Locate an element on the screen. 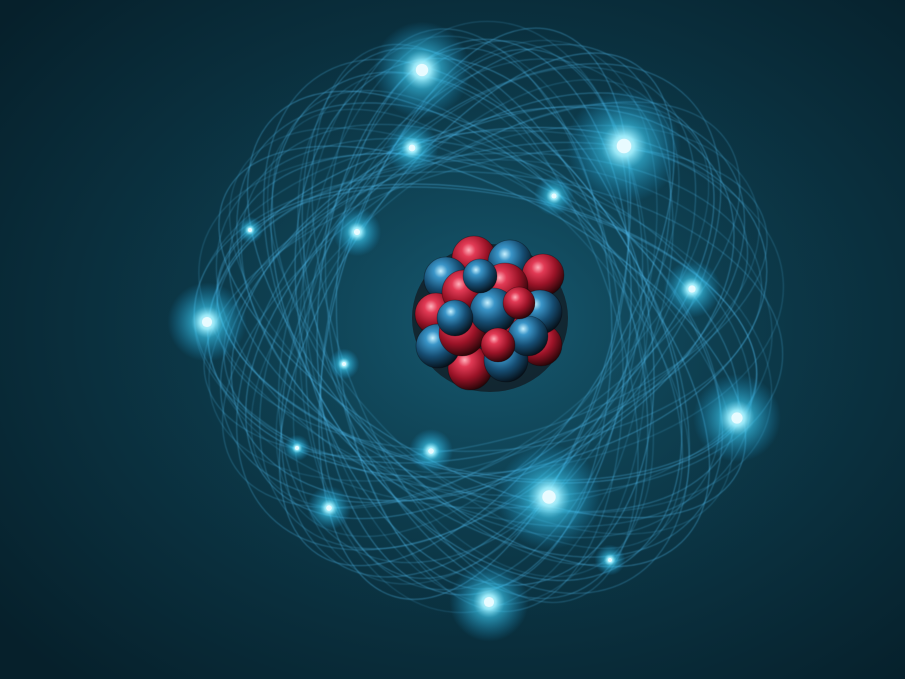 The width and height of the screenshot is (905, 679). nucleus is located at coordinates (490, 313).